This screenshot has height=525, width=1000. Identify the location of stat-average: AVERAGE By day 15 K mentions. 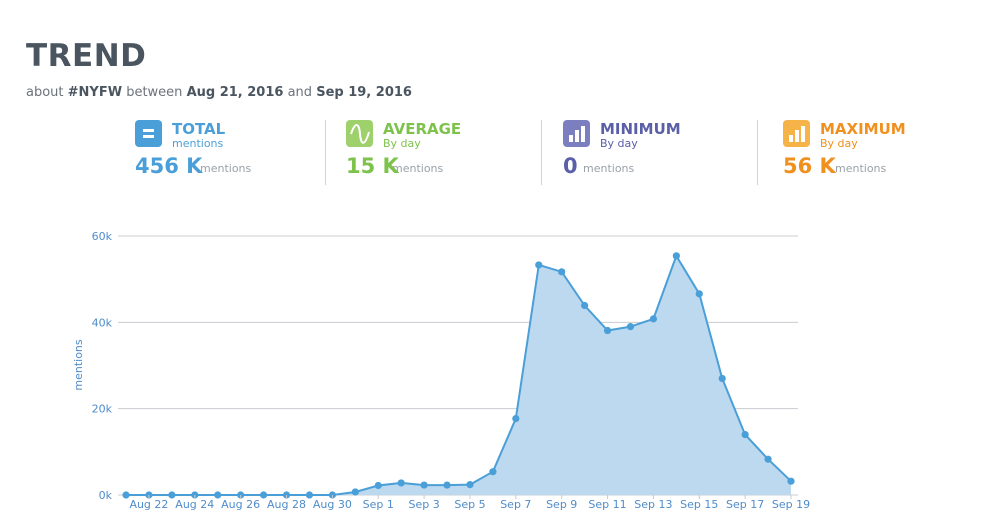
(436, 152).